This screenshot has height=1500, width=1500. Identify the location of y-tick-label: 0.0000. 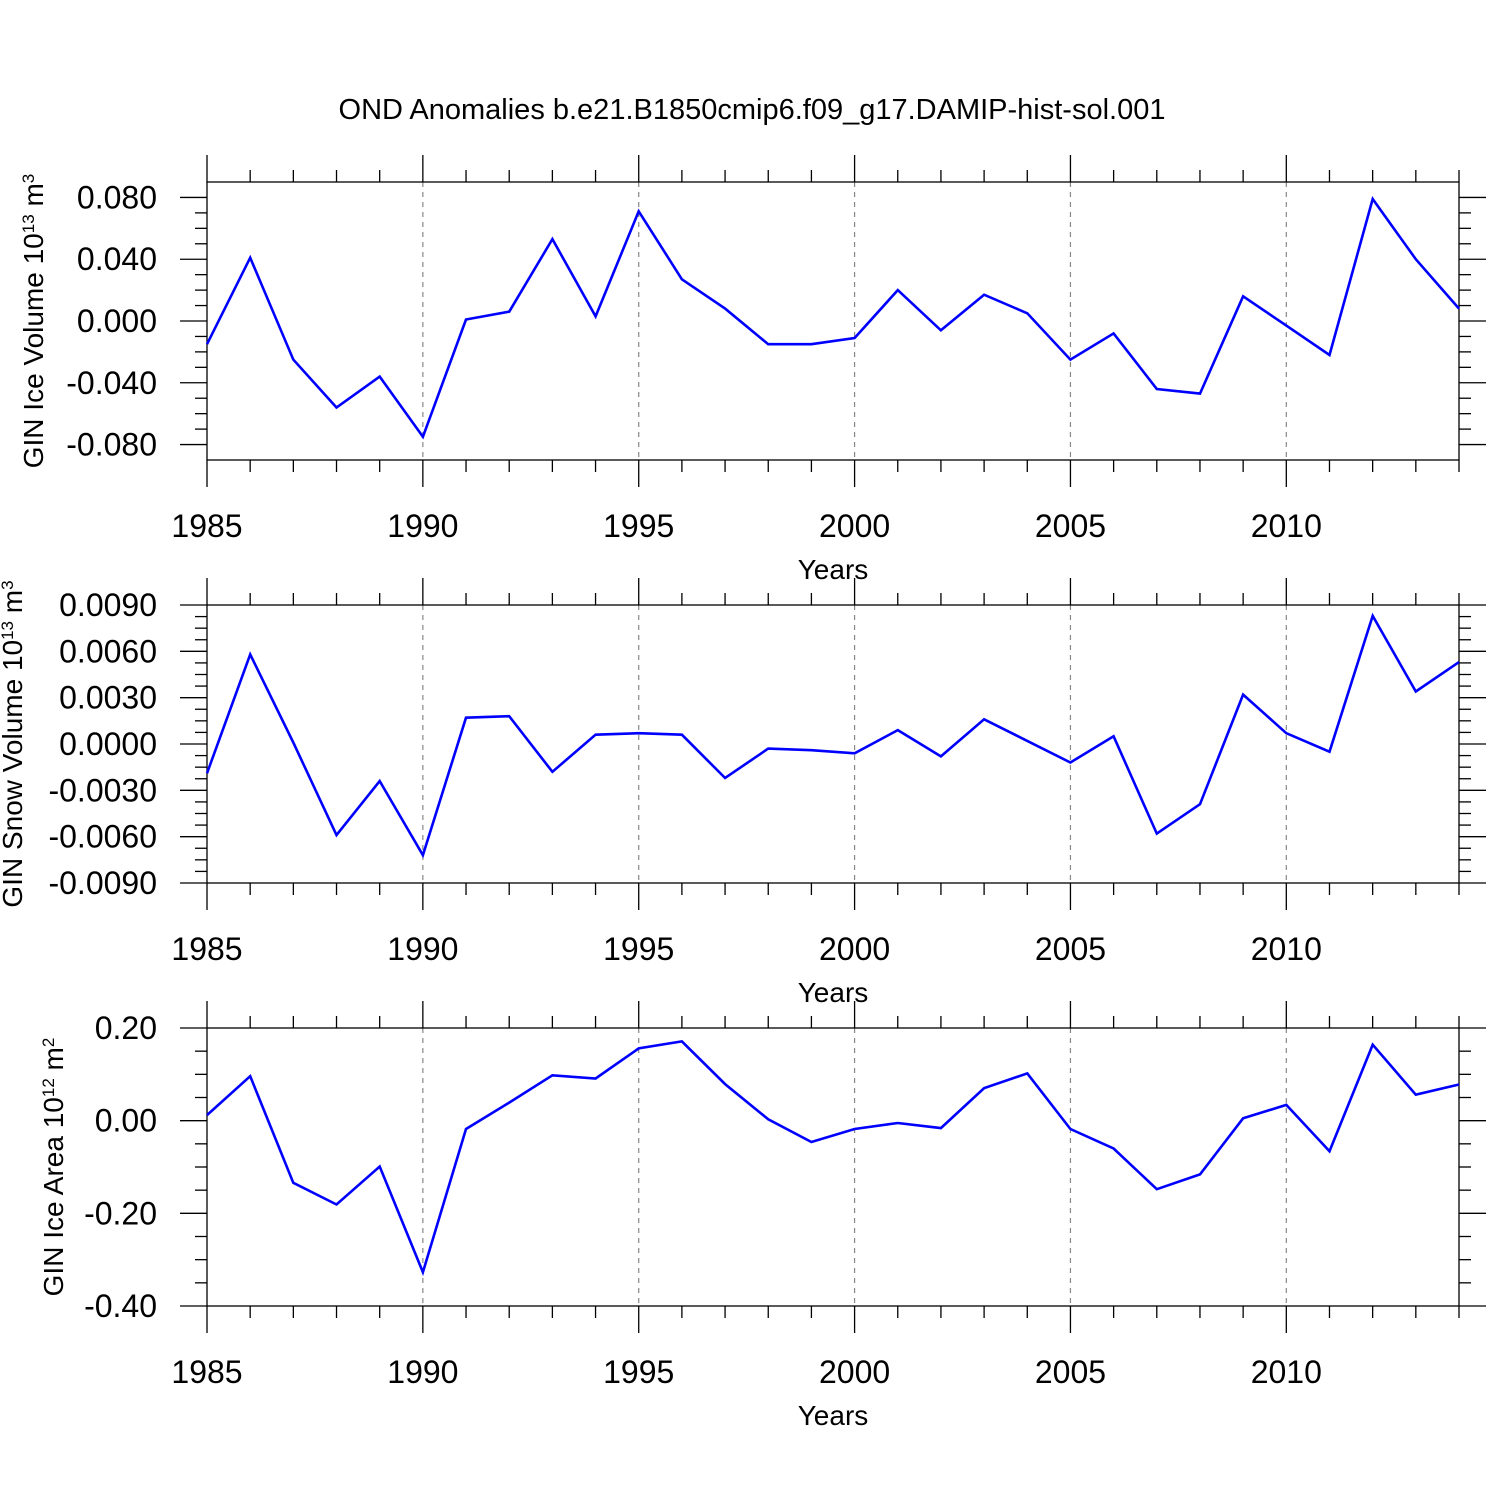
(108, 744).